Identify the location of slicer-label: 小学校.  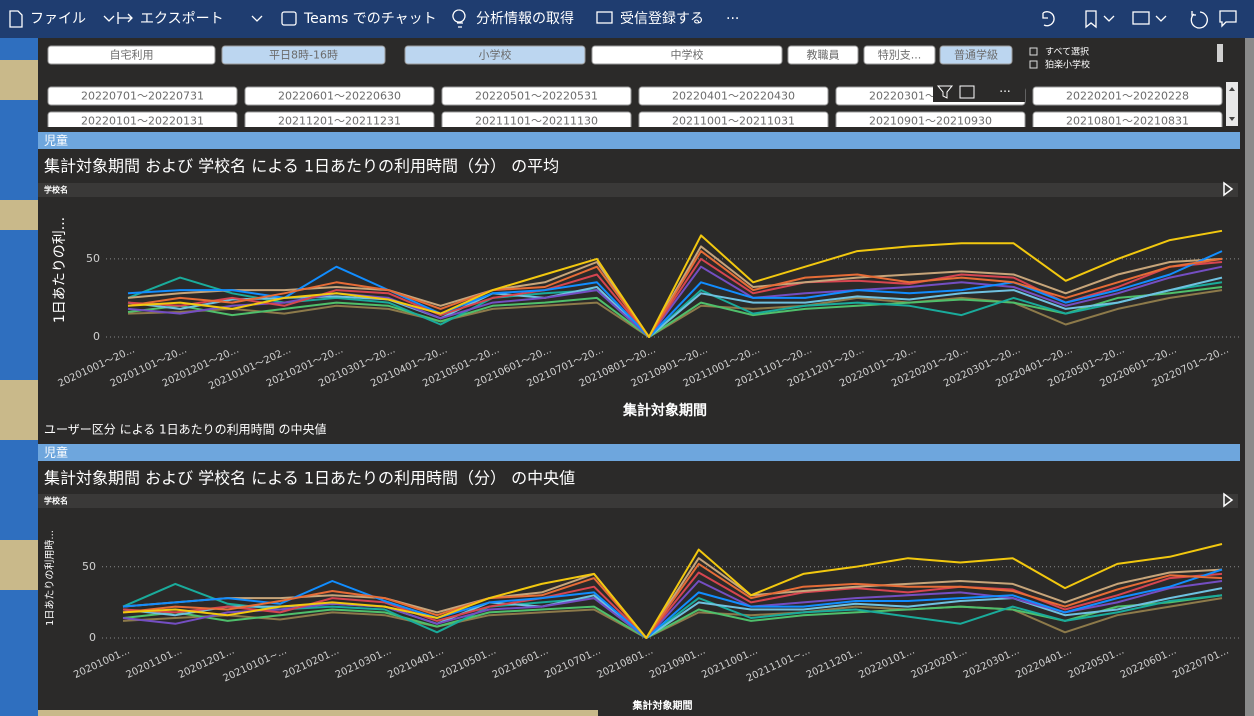
(495, 55).